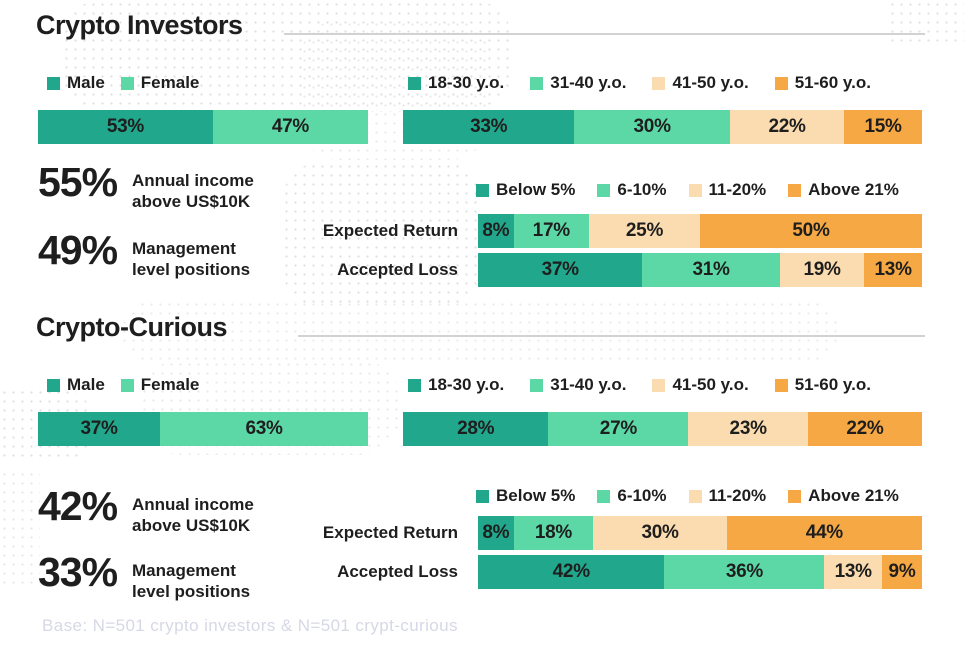 The width and height of the screenshot is (964, 645). Describe the element at coordinates (660, 533) in the screenshot. I see `bar-segment-peach: 30%` at that location.